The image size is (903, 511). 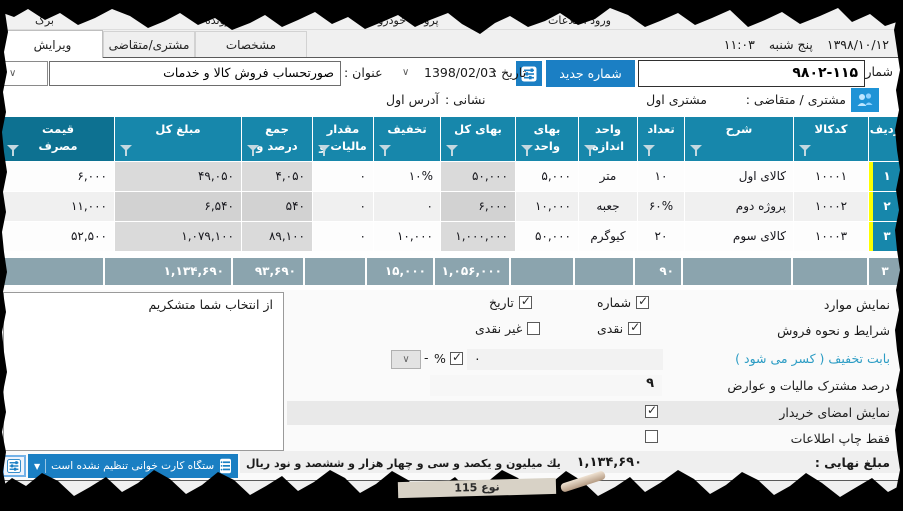 I want to click on credit-checkbox, so click(x=534, y=328).